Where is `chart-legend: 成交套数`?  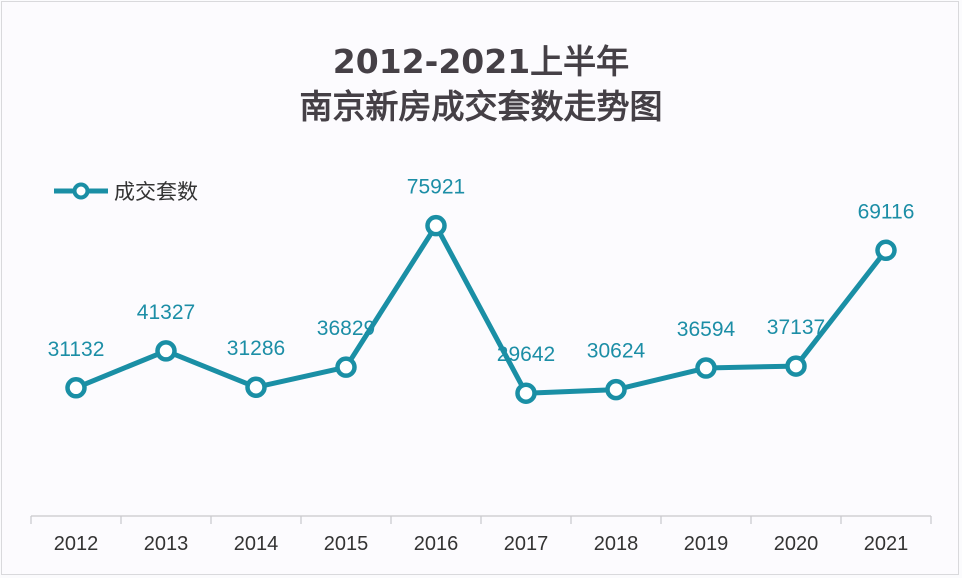 chart-legend: 成交套数 is located at coordinates (125, 191).